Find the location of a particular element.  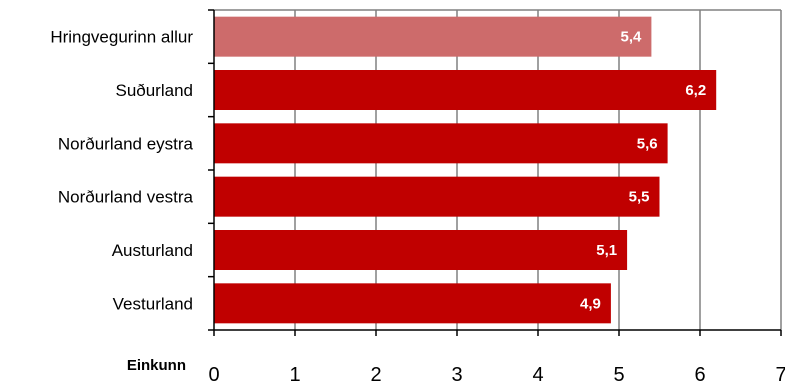

x-tick-label: 0 is located at coordinates (213, 373).